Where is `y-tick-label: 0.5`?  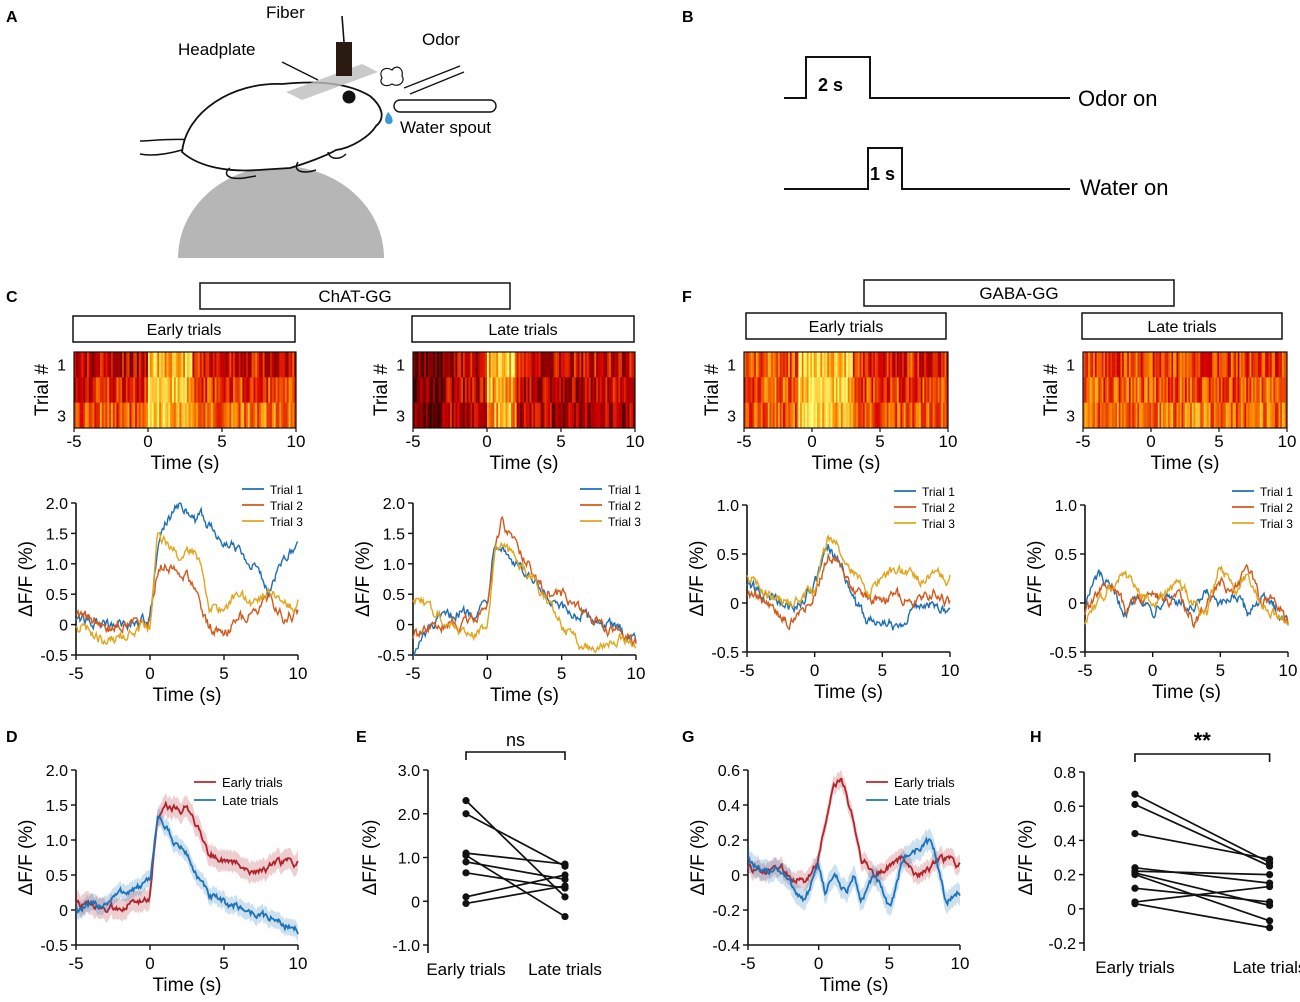 y-tick-label: 0.5 is located at coordinates (728, 555).